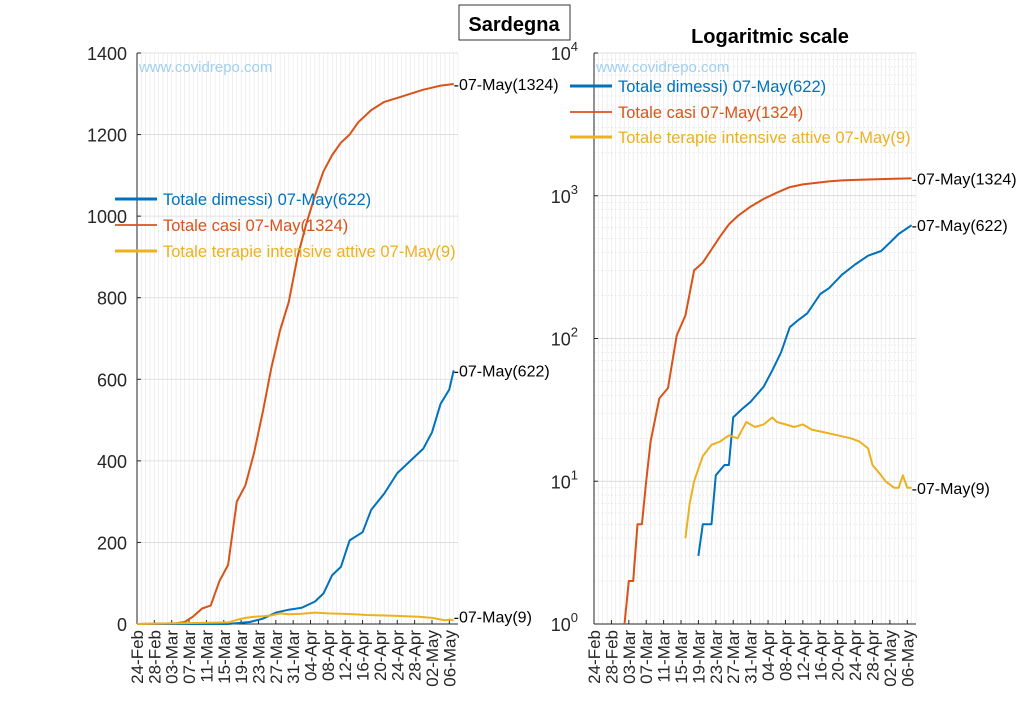 The height and width of the screenshot is (703, 1036). I want to click on y-tick-label: 10⁴, so click(564, 51).